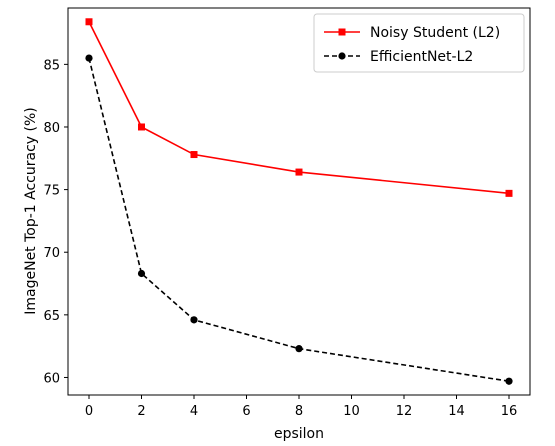  Describe the element at coordinates (435, 33) in the screenshot. I see `legend-label-noisy-student: Noisy Student (L2)` at that location.